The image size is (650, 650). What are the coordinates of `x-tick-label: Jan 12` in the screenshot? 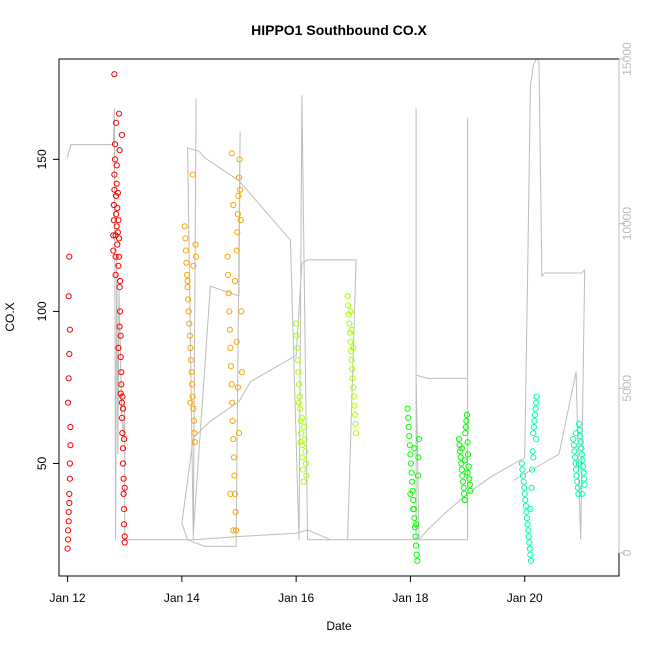 It's located at (68, 598).